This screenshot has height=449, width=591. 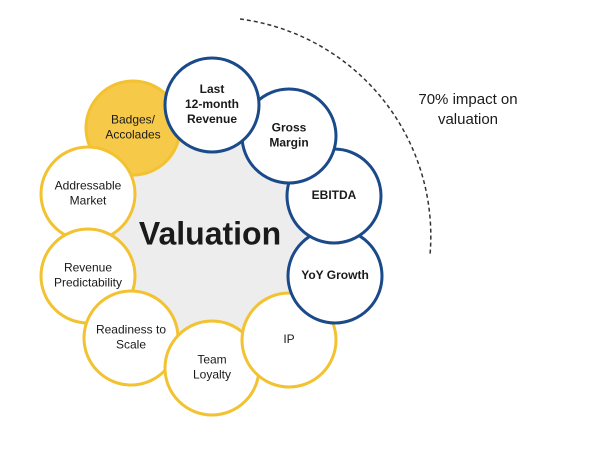 What do you see at coordinates (212, 375) in the screenshot?
I see `node-label: Loyalty` at bounding box center [212, 375].